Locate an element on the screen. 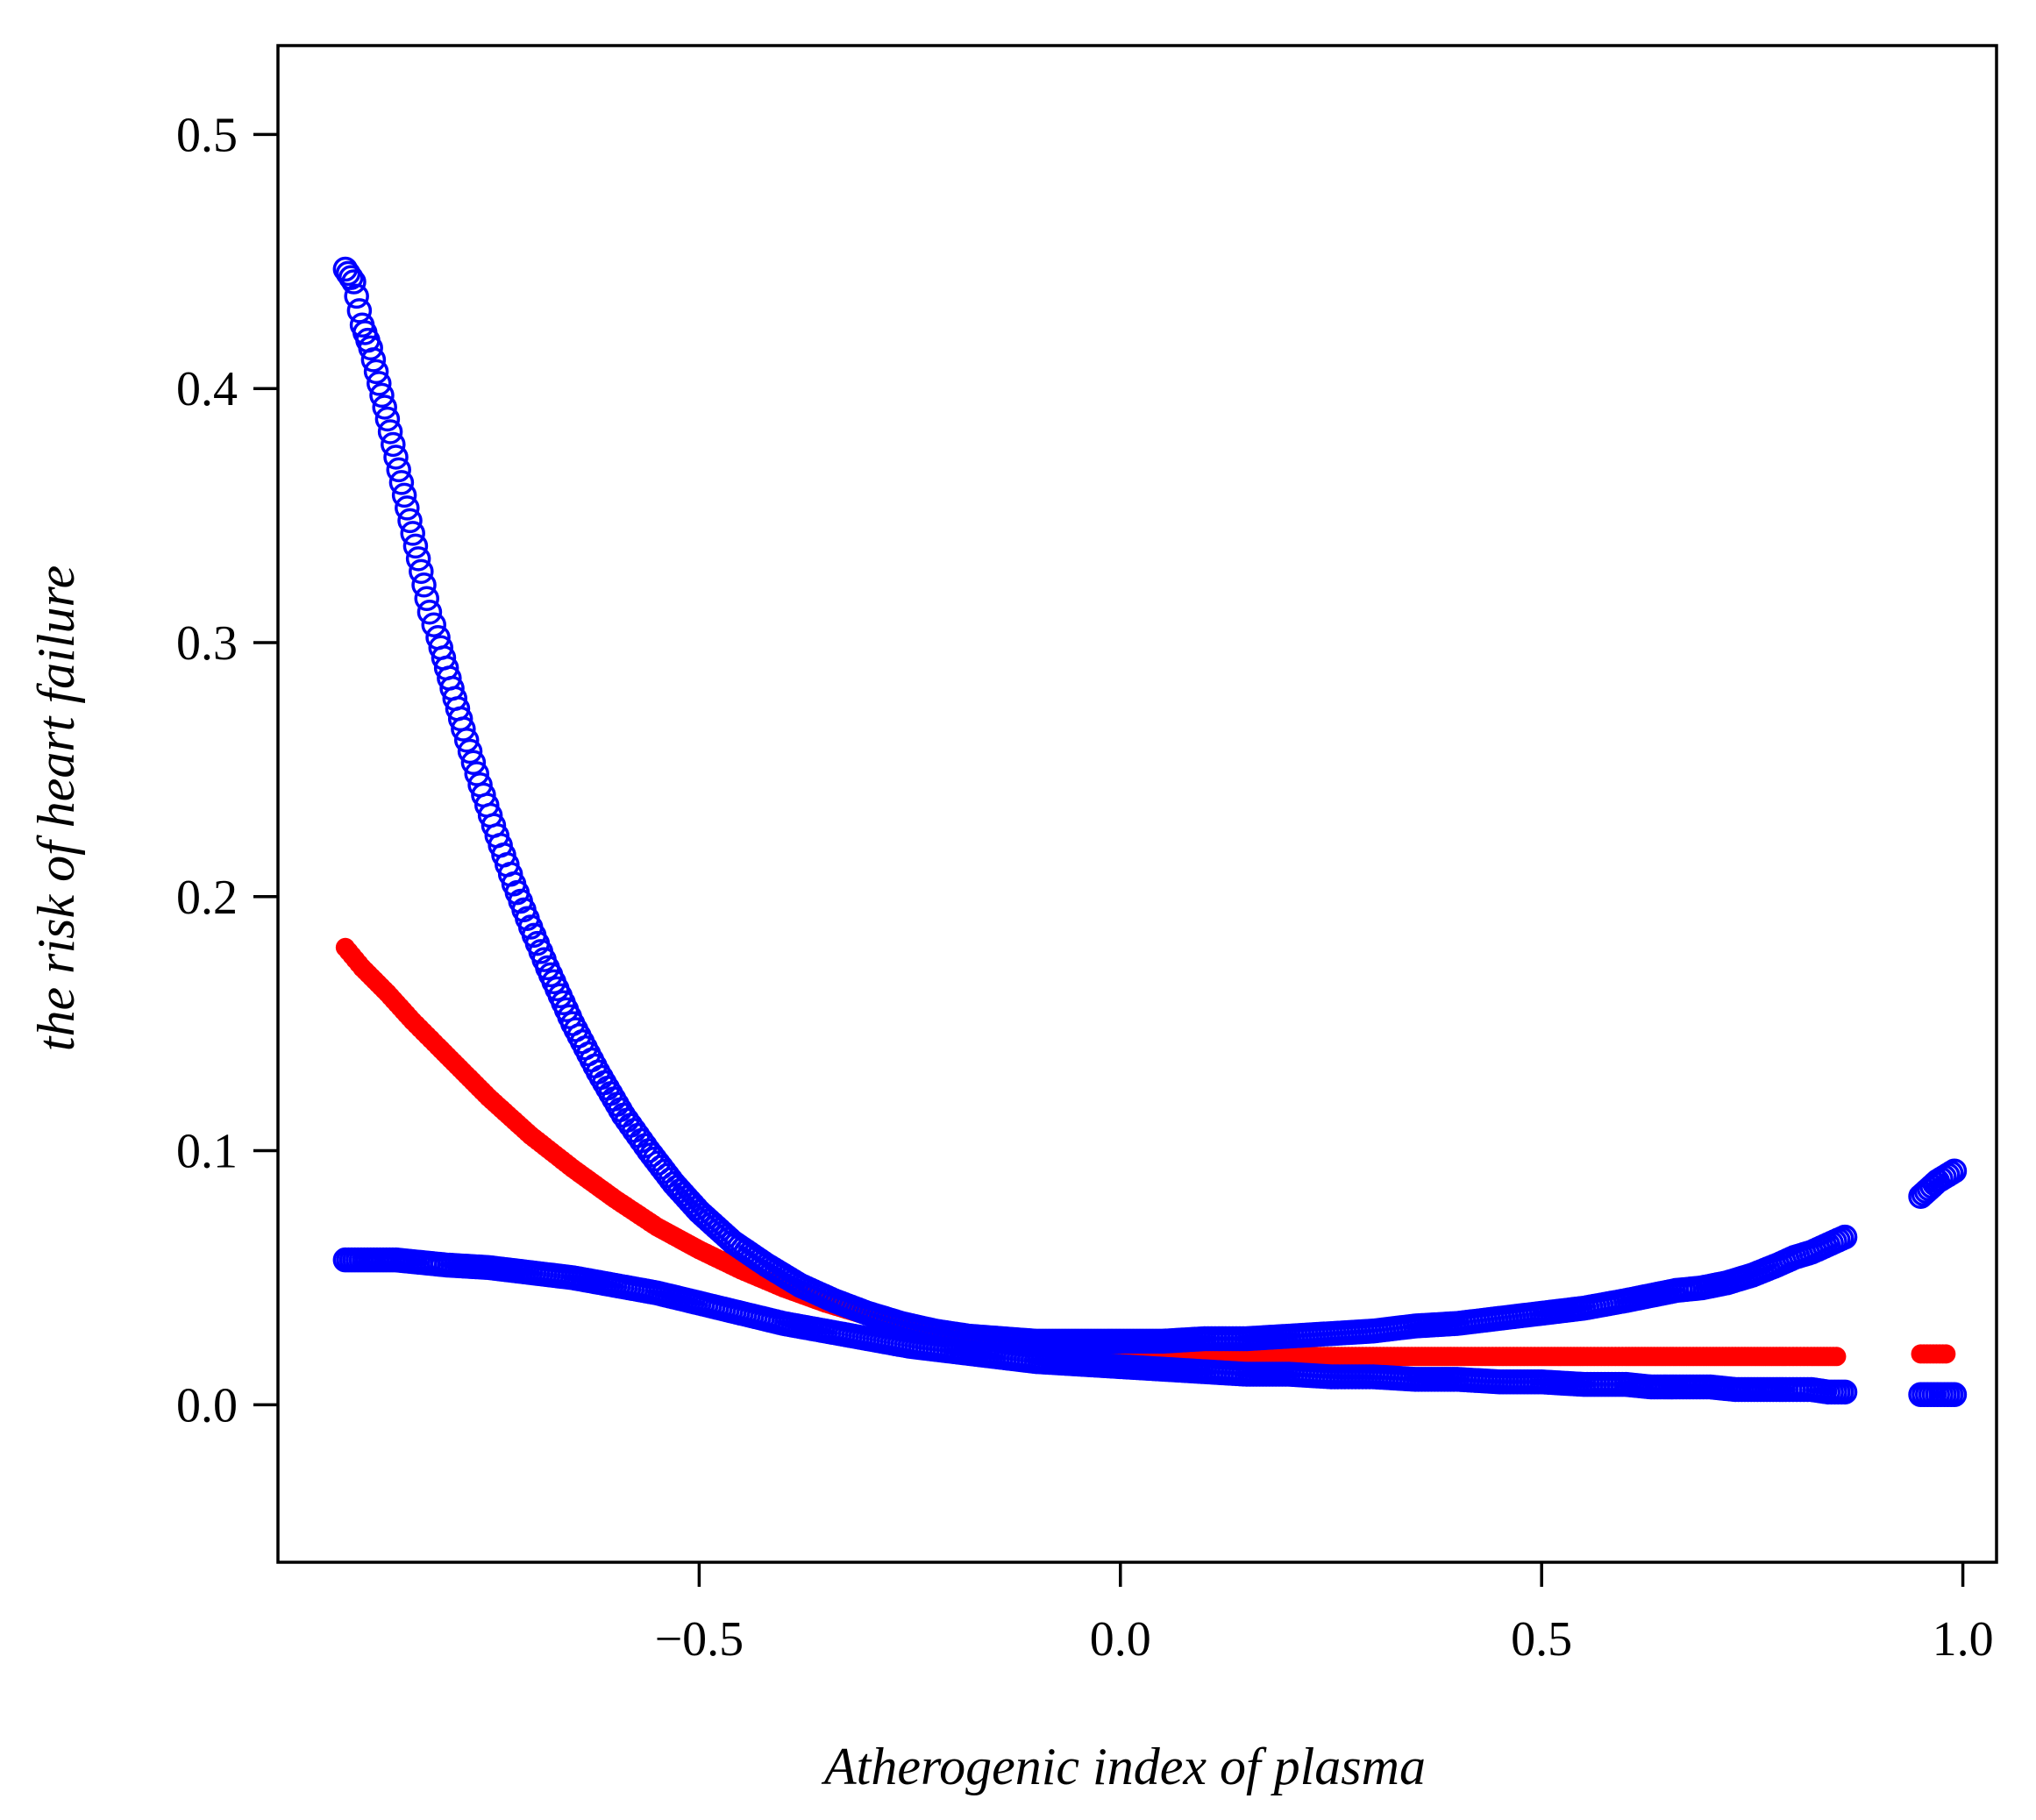 The width and height of the screenshot is (2036, 1820). x-tick-label: 0.5 is located at coordinates (1541, 1639).